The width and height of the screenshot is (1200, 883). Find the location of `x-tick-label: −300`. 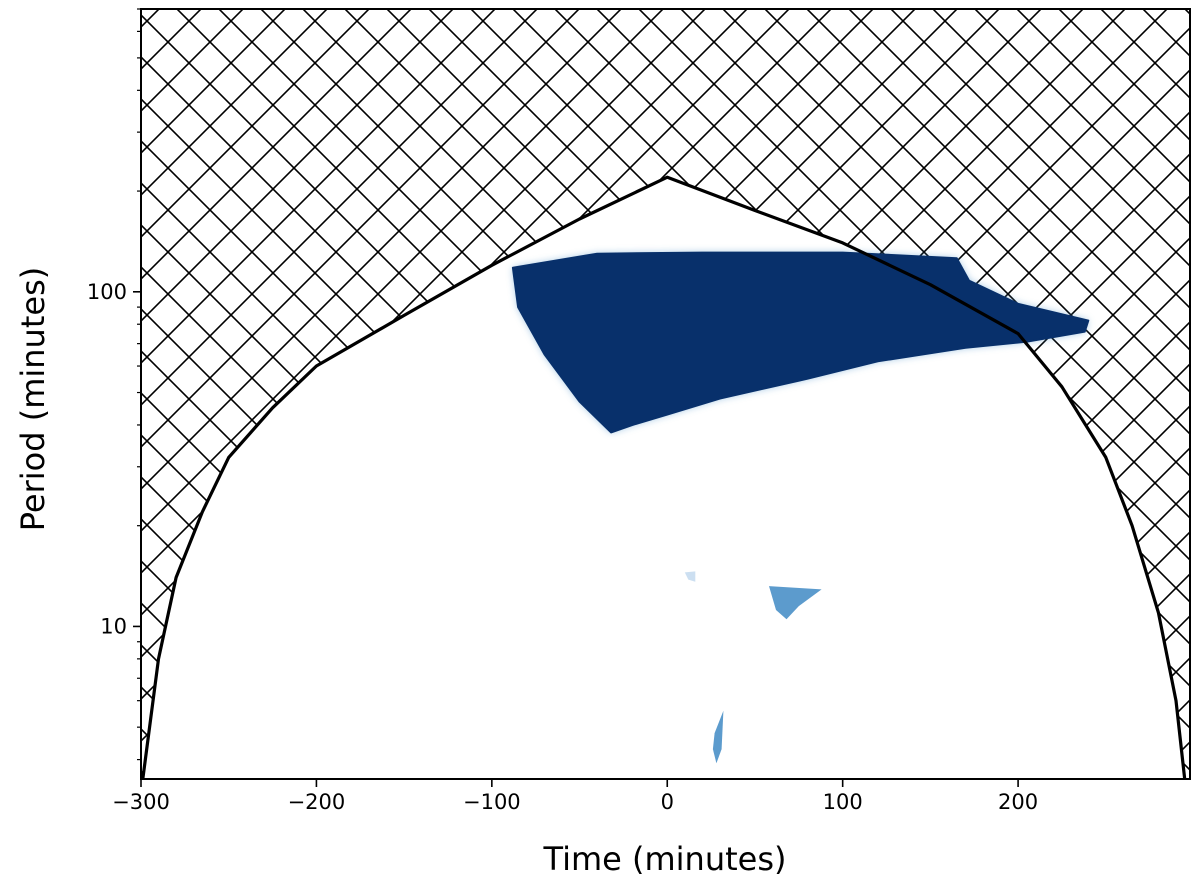

x-tick-label: −300 is located at coordinates (141, 802).